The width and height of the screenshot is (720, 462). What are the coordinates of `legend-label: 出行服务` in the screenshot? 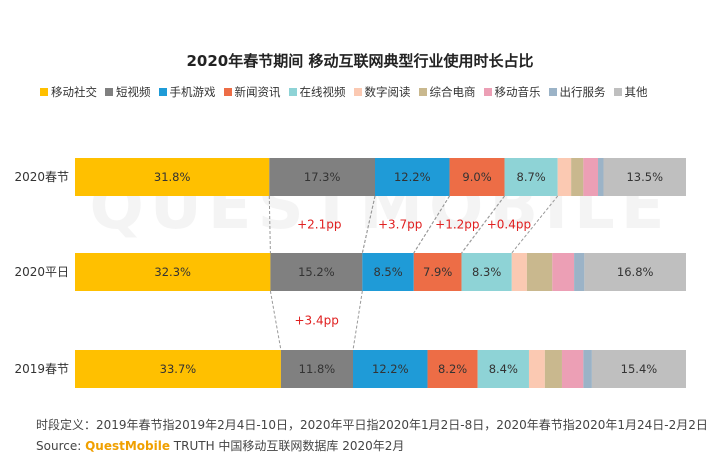 It's located at (582, 92).